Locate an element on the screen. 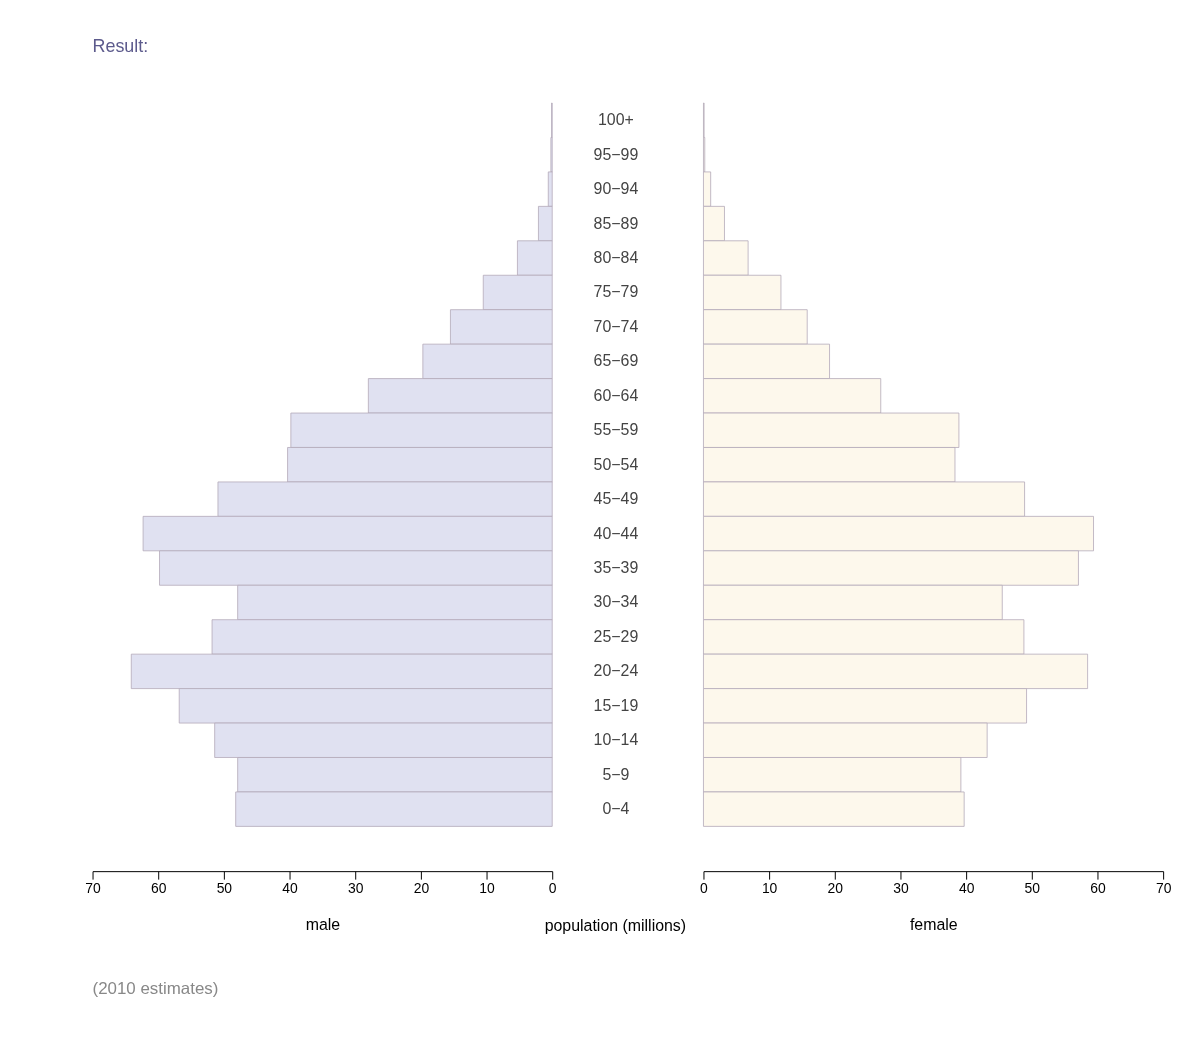  y-tick-label: 50−54 is located at coordinates (616, 464).